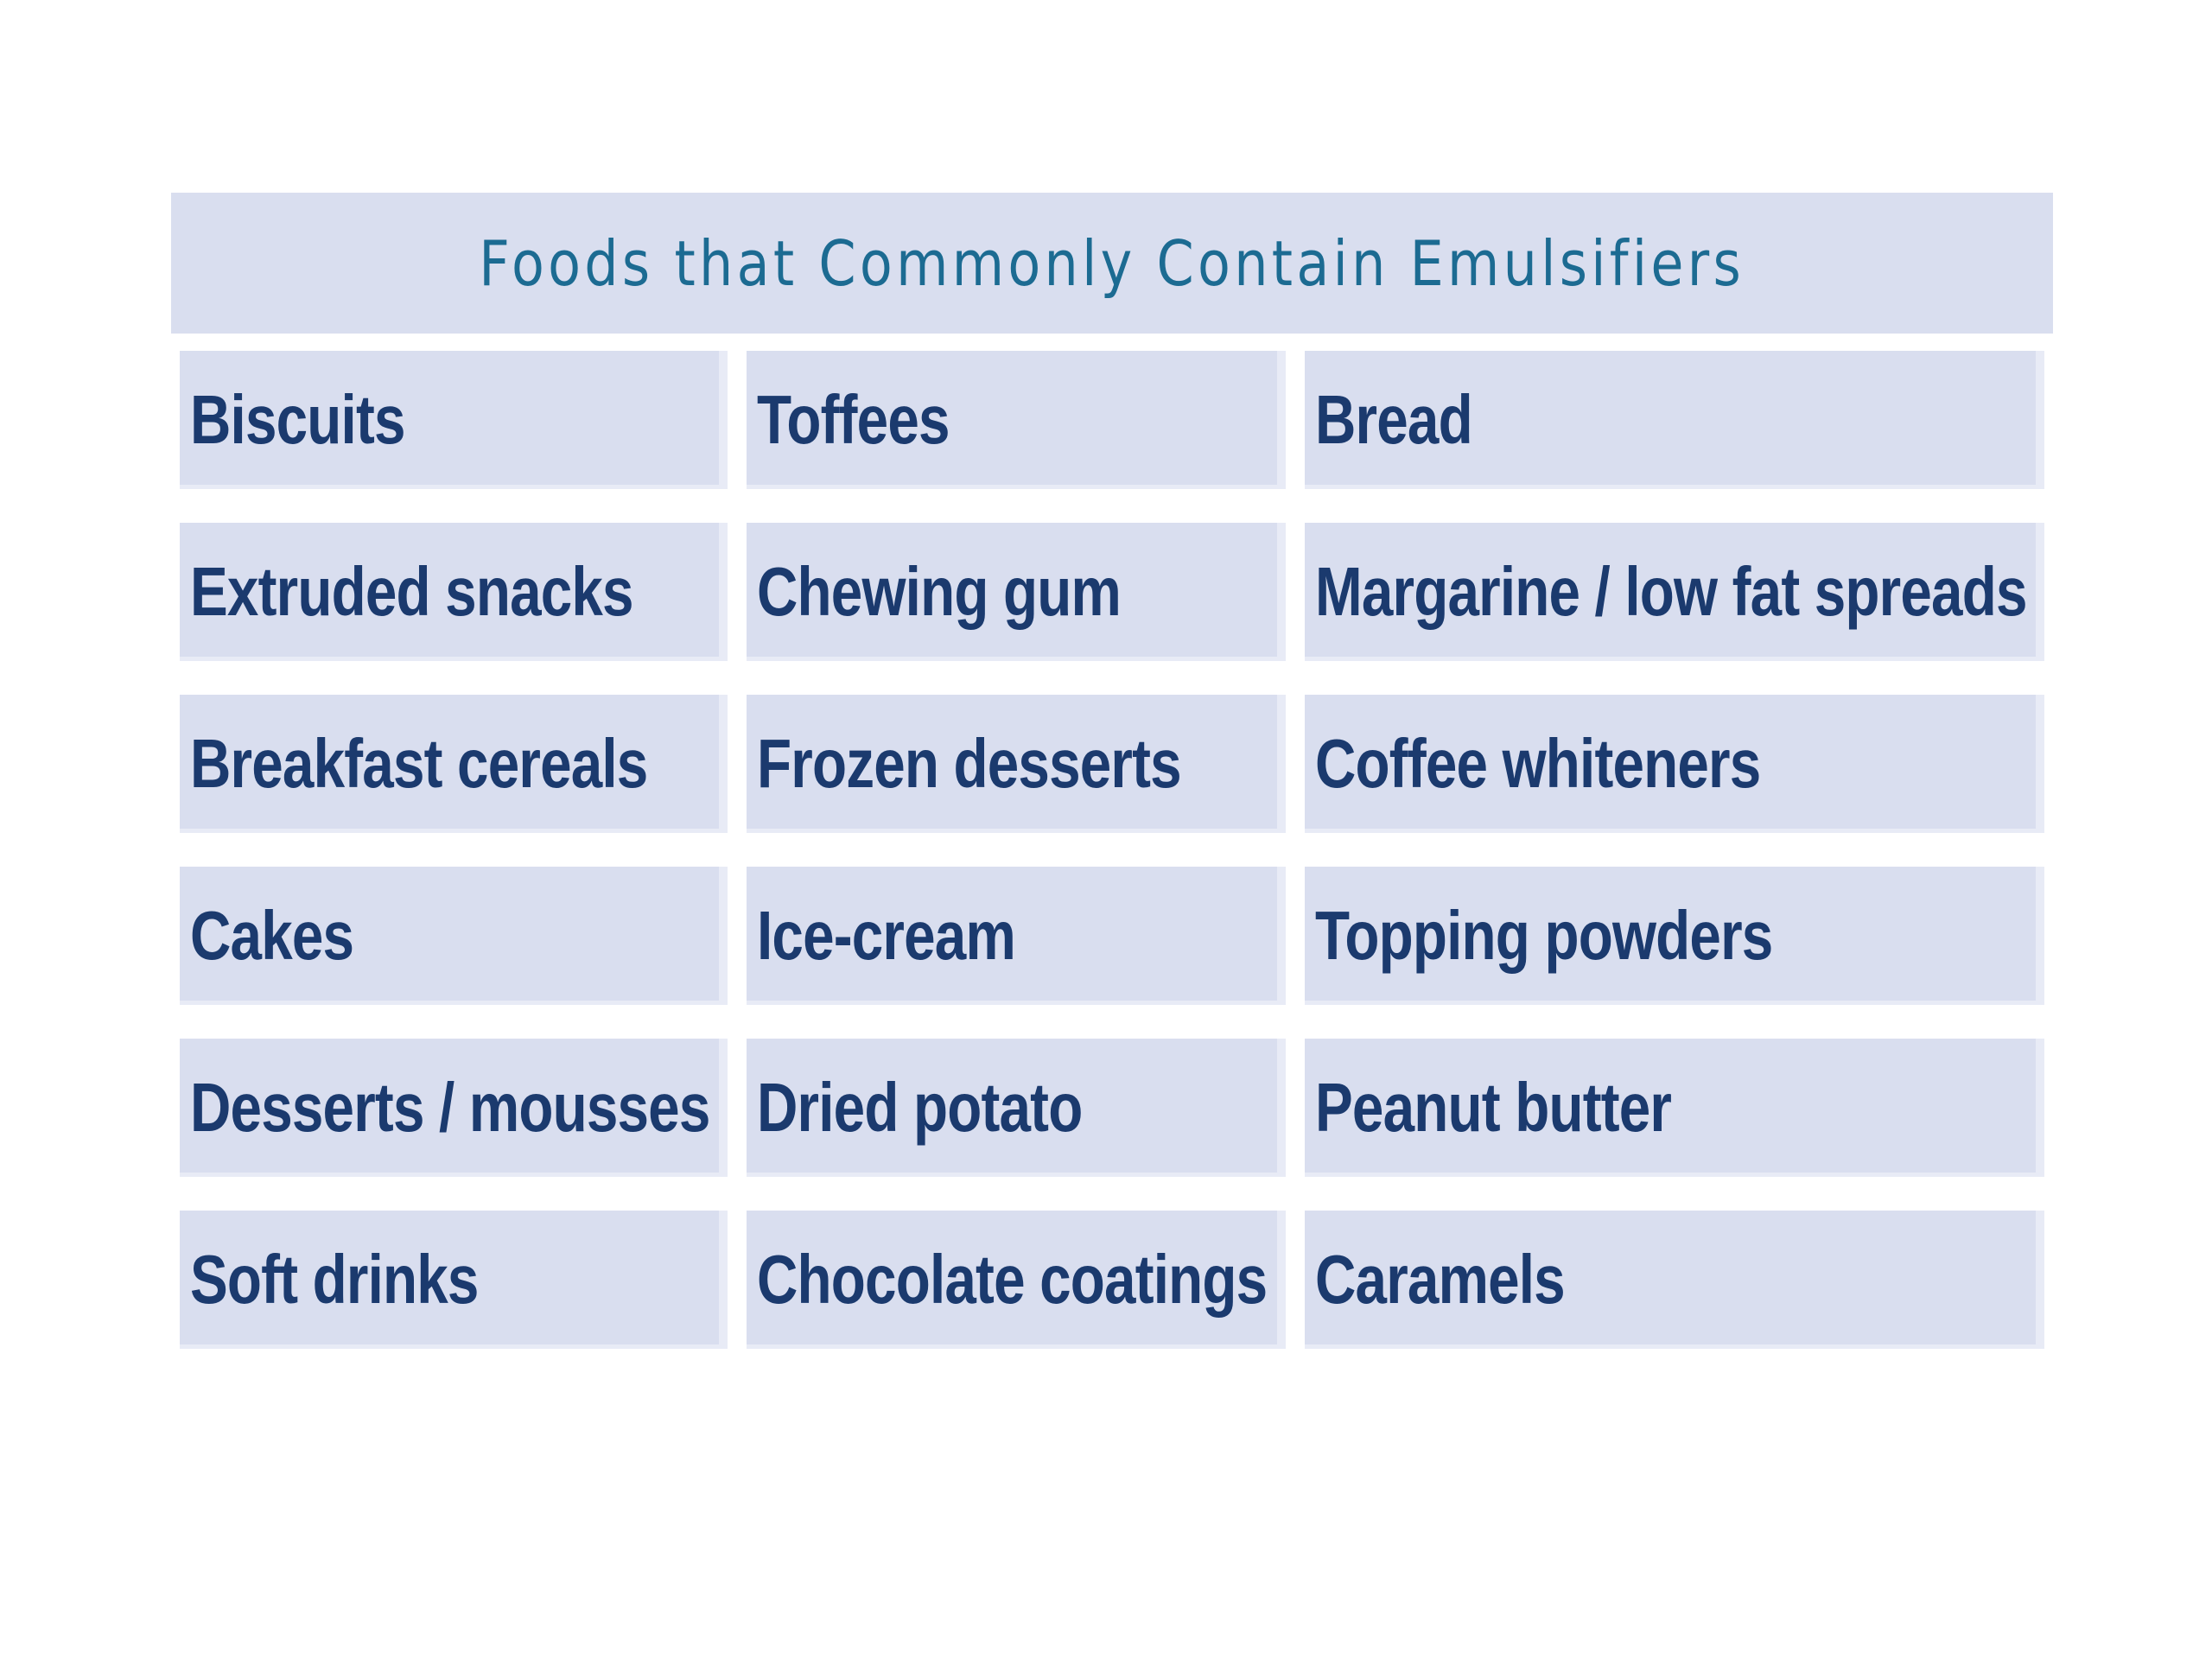 Image resolution: width=2212 pixels, height=1659 pixels. I want to click on food-item: Ice-cream, so click(886, 936).